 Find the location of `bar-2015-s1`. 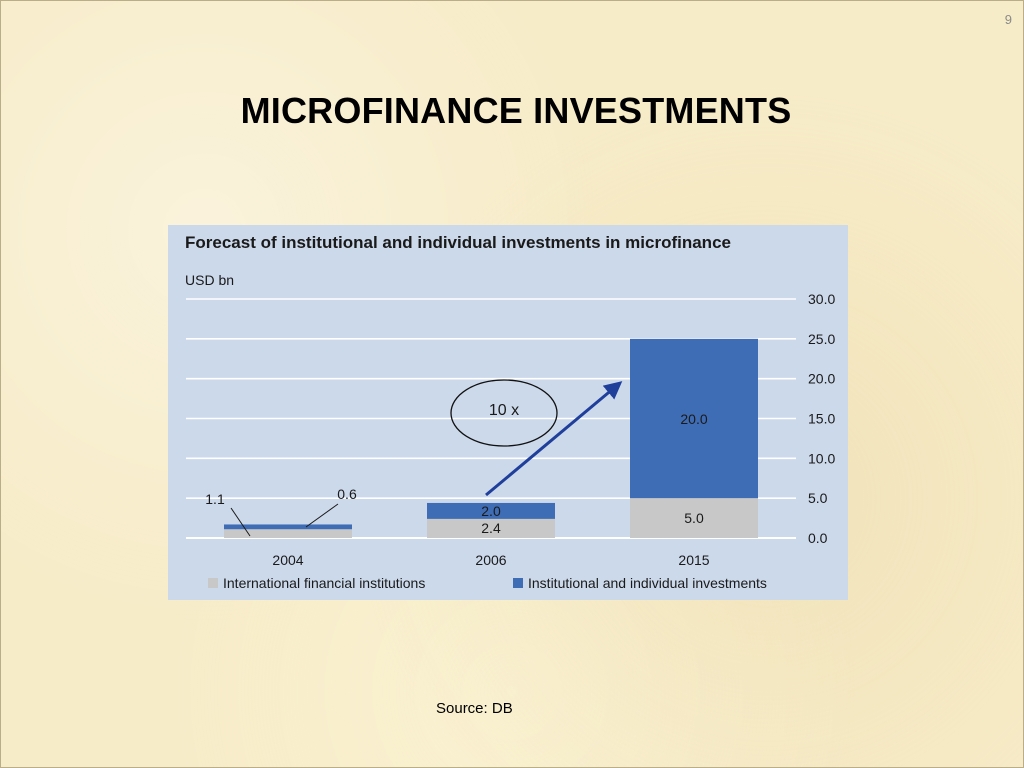

bar-2015-s1 is located at coordinates (694, 418).